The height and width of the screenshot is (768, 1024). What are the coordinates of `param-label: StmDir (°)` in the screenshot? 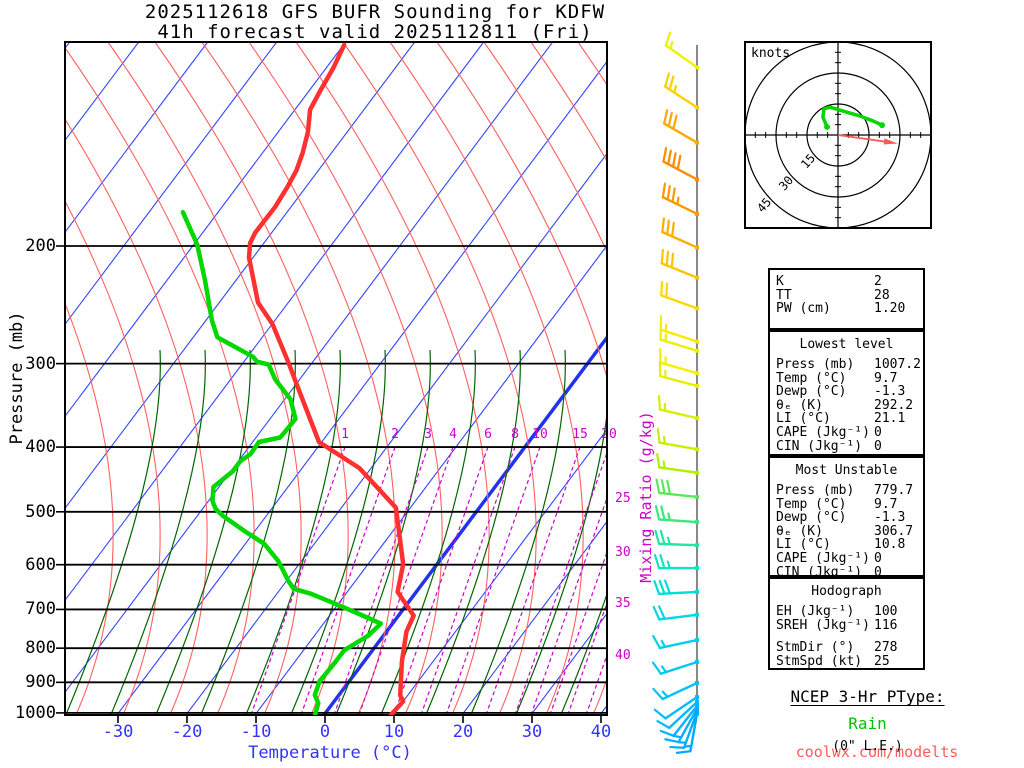 It's located at (815, 648).